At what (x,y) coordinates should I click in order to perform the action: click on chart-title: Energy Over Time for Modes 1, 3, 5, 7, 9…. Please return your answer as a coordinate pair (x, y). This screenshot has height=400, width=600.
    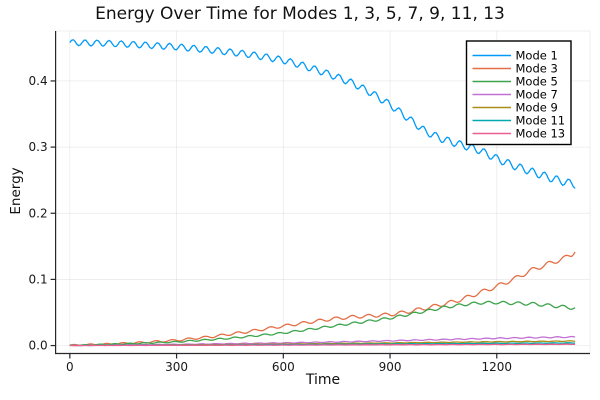
    Looking at the image, I should click on (300, 14).